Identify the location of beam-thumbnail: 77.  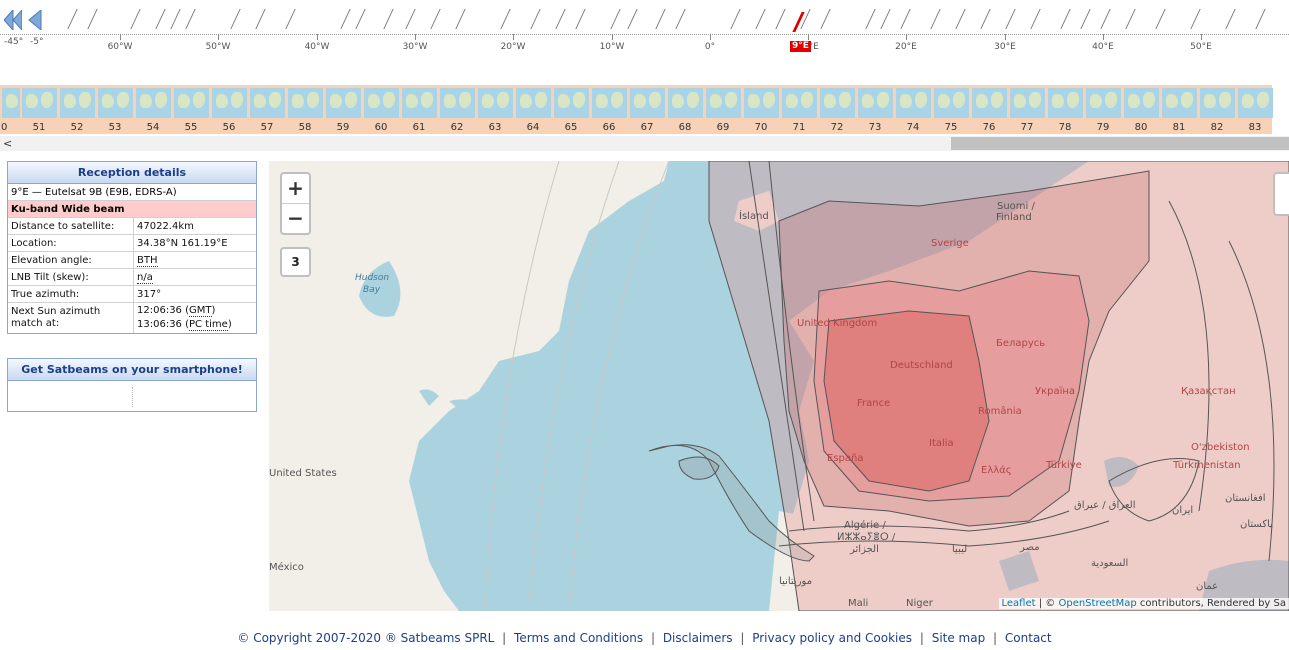
(1027, 109).